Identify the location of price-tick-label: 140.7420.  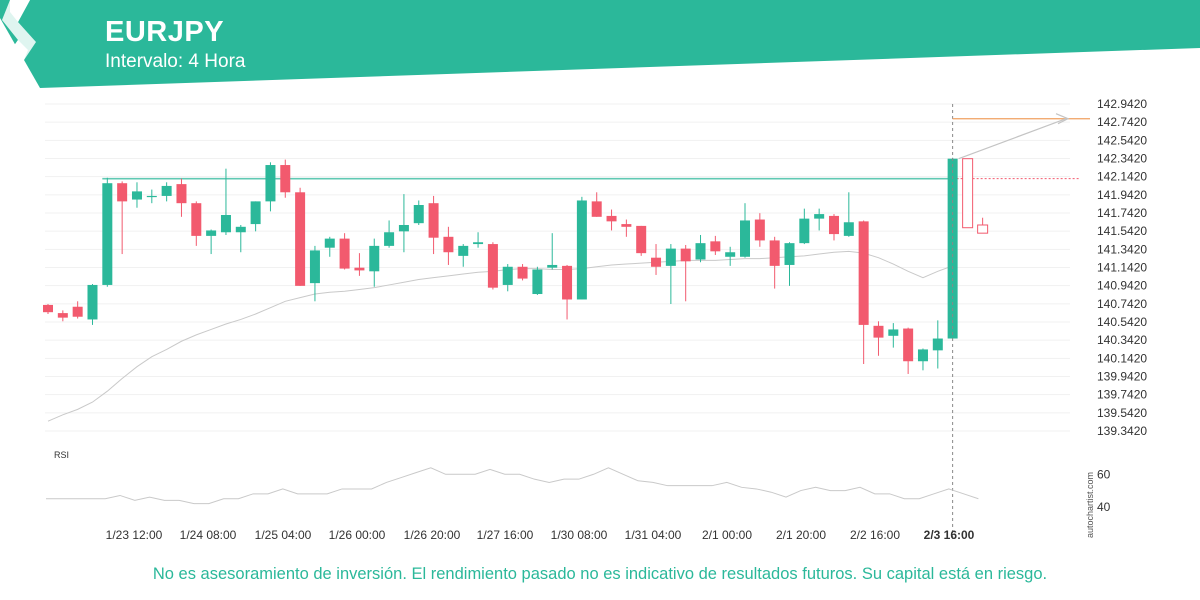
(1122, 304).